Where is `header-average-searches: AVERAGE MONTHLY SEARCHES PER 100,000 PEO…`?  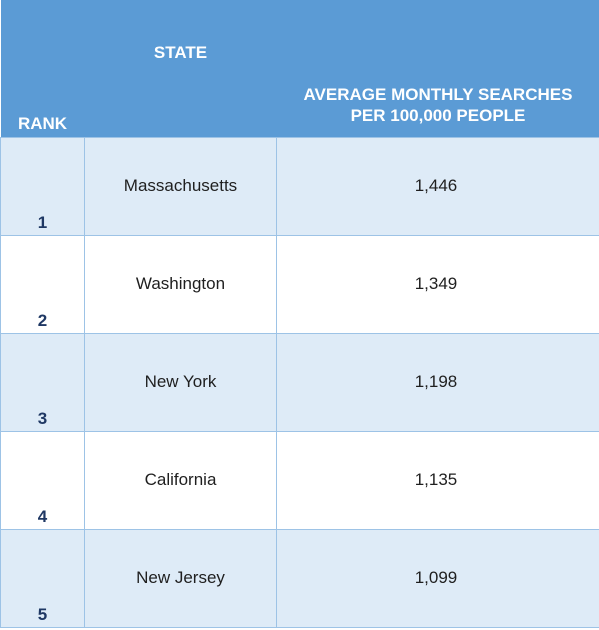
header-average-searches: AVERAGE MONTHLY SEARCHES PER 100,000 PEO… is located at coordinates (437, 68).